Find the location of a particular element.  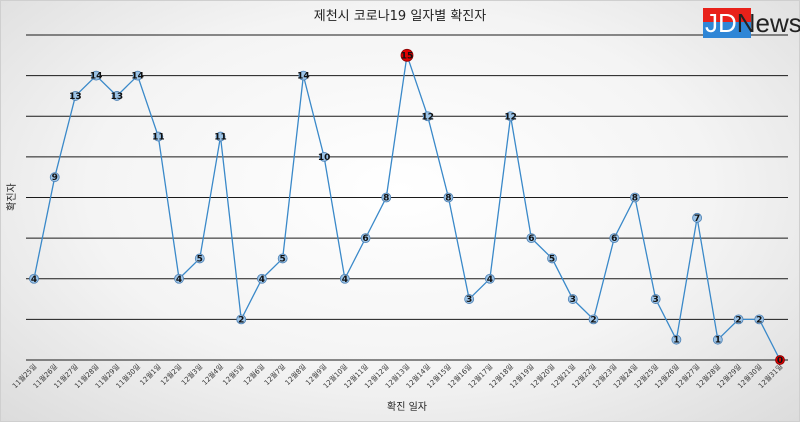

logo-suffix: News is located at coordinates (768, 23).